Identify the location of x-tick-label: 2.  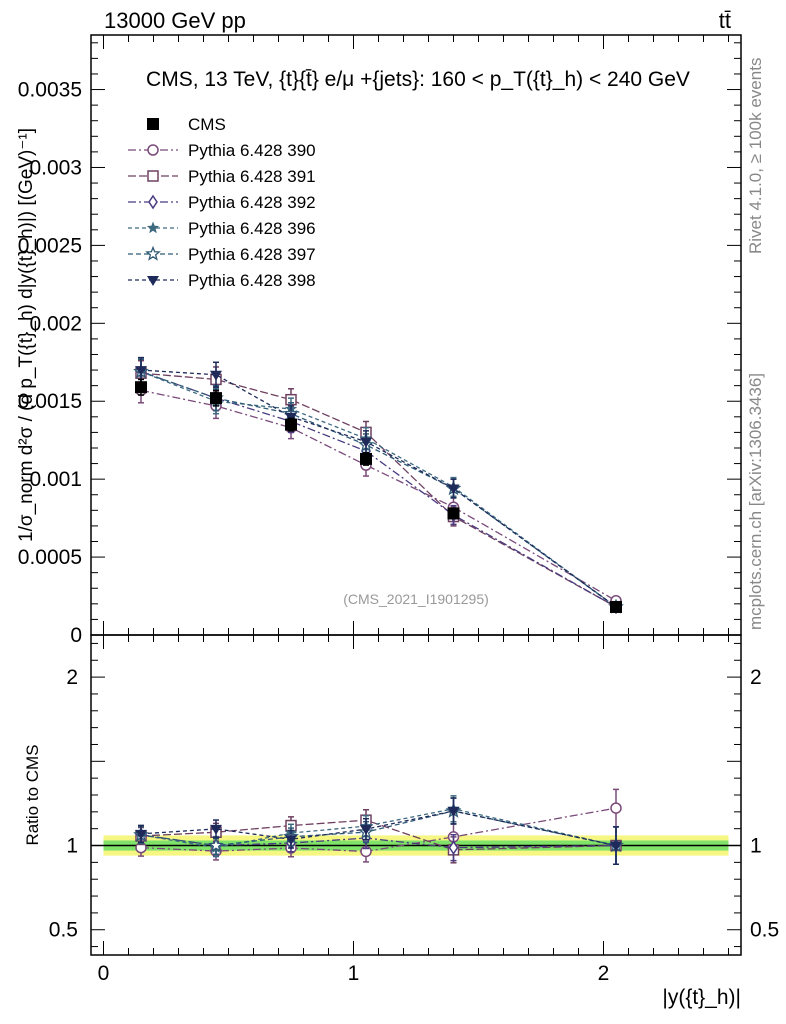
(604, 973).